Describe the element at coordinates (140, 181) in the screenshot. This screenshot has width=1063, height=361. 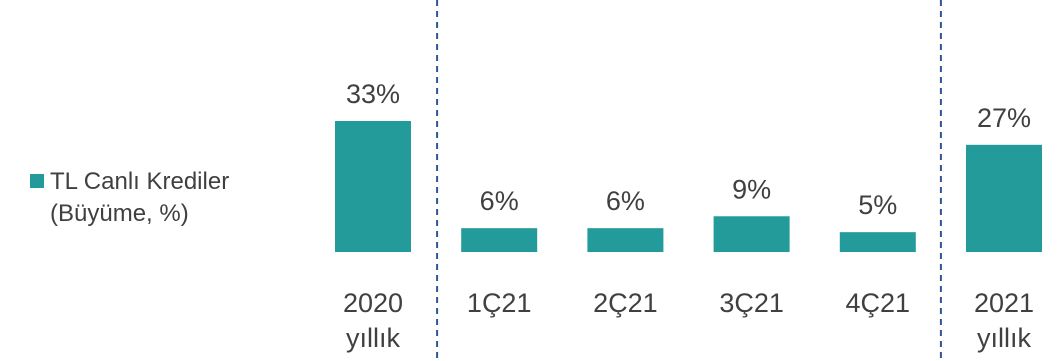
I see `legend-label-line1: TL Canlı Krediler` at that location.